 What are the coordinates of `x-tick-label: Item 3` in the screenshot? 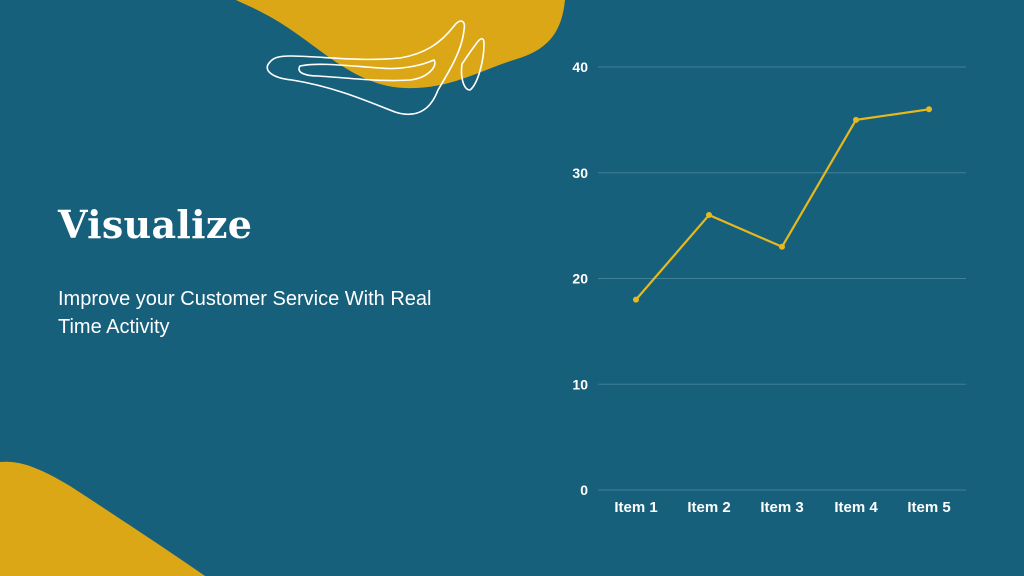 It's located at (781, 507).